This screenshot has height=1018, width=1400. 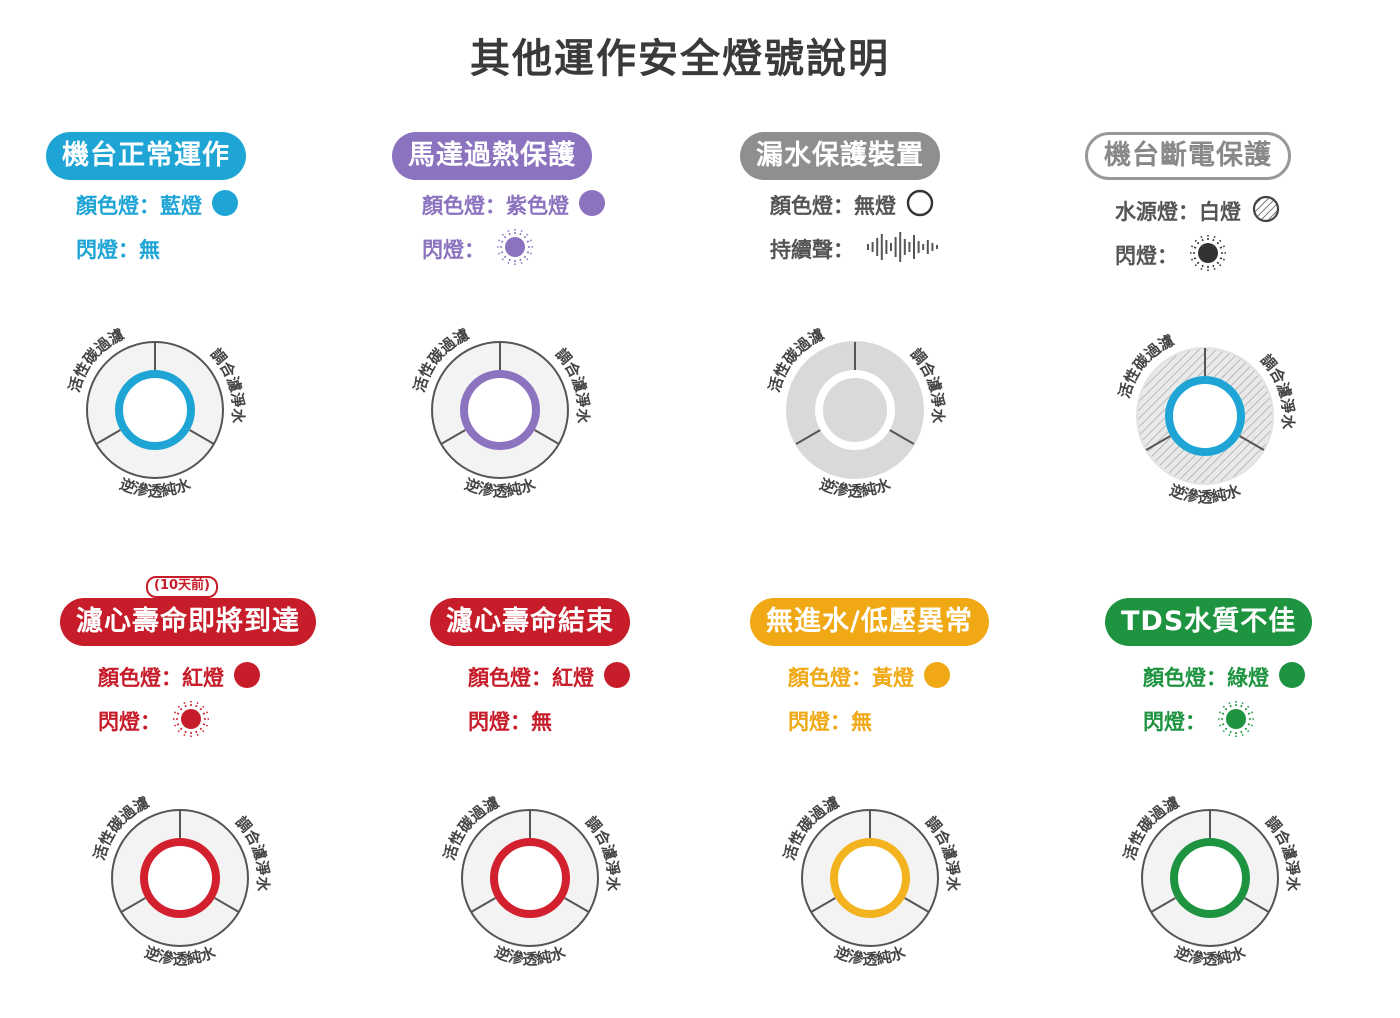 I want to click on card-filter-life-end: 濾心壽命結束顏色燈：紅燈 閃燈：無活性碳過濾 調合濾淨水 逆滲透純水, so click(x=580, y=808).